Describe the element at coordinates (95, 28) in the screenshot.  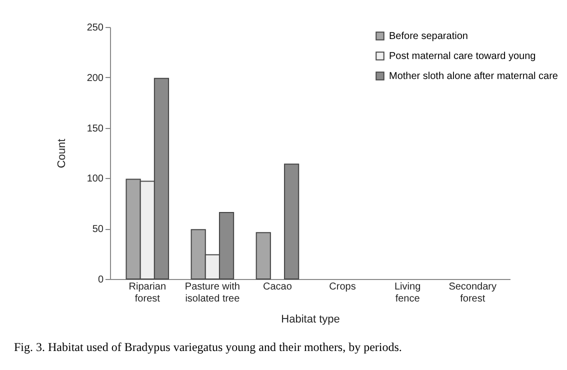
I see `y-tick-label: 250` at that location.